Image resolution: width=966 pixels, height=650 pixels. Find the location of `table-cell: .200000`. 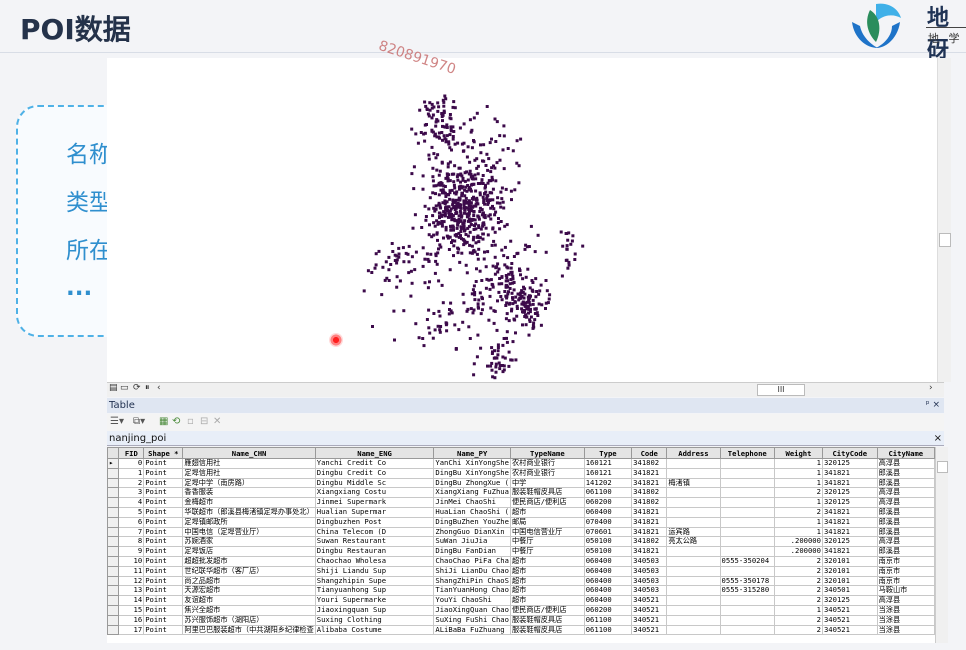

table-cell: .200000 is located at coordinates (798, 551).